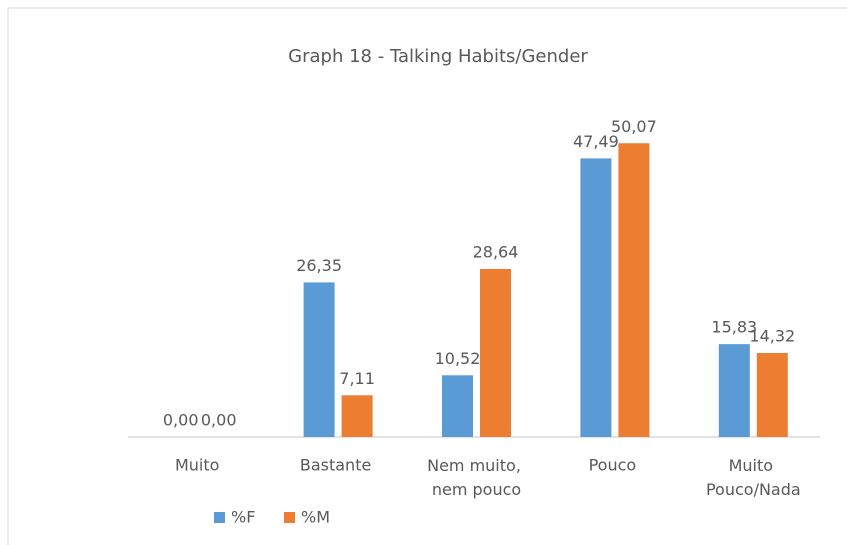  I want to click on data-label: 15,83, so click(734, 327).